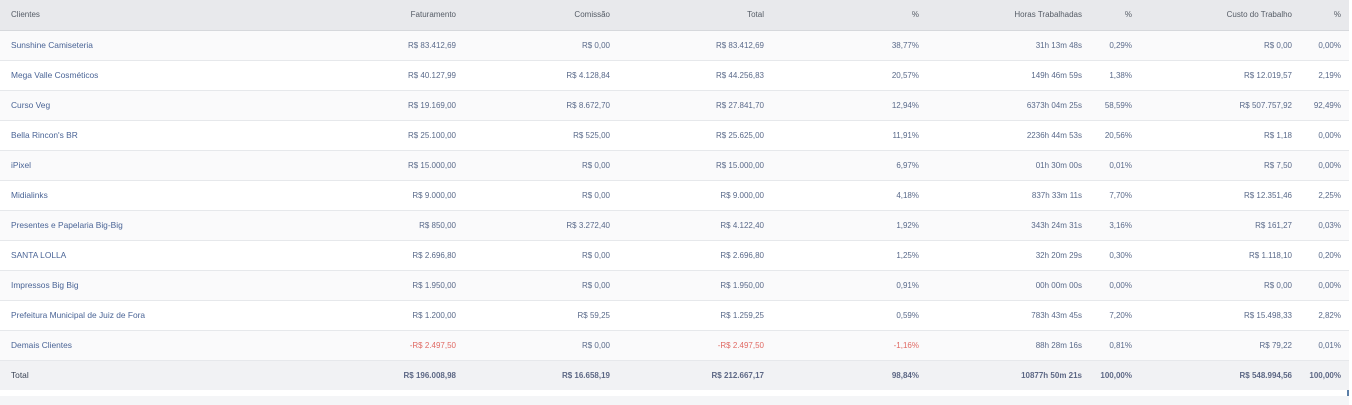  Describe the element at coordinates (1120, 195) in the screenshot. I see `cell-percent-horas: 7,70%` at that location.